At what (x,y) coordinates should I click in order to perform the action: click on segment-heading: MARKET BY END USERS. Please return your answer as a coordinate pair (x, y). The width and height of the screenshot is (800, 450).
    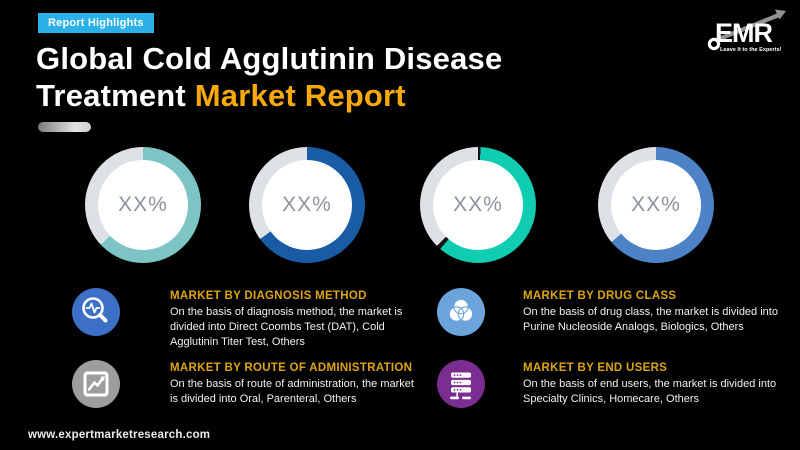
    Looking at the image, I should click on (595, 368).